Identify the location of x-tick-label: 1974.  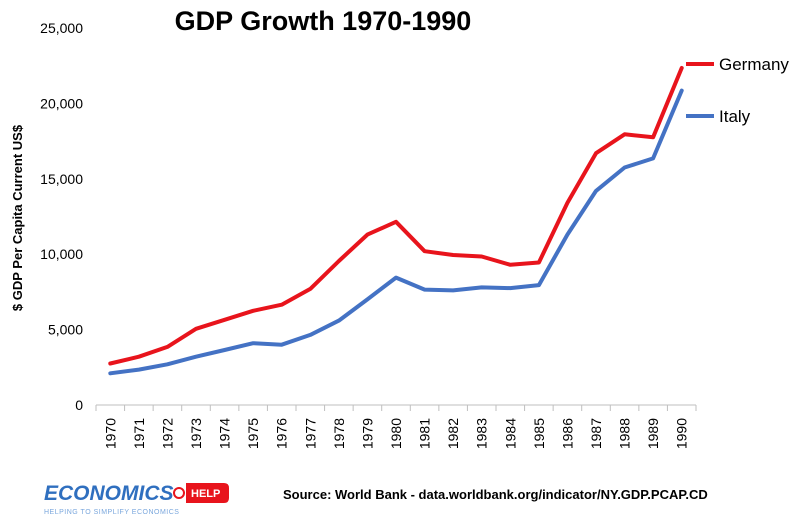
(225, 433).